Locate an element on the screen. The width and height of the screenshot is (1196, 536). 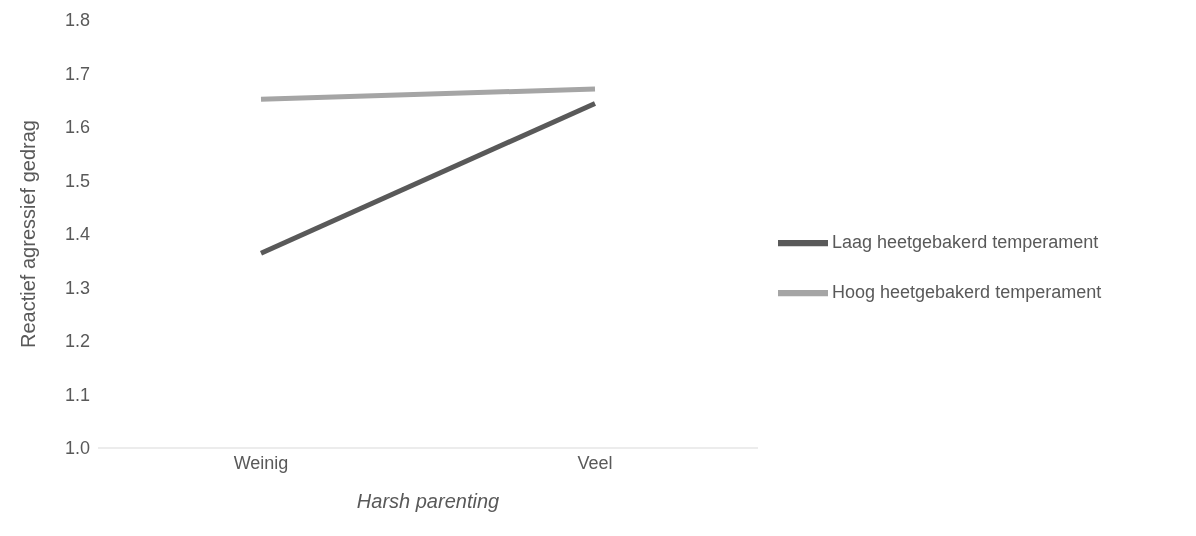
y-tick-label: 1.2 is located at coordinates (77, 341).